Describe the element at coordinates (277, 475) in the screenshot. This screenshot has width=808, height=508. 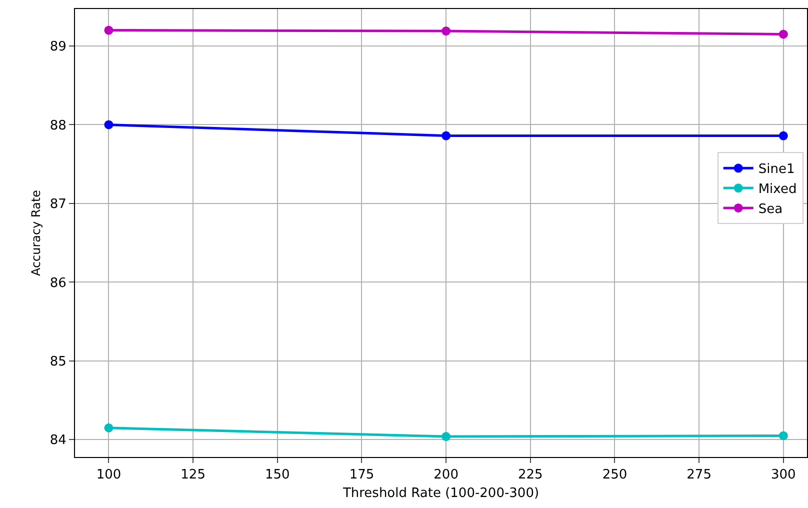
I see `x-tick-label: 150` at that location.